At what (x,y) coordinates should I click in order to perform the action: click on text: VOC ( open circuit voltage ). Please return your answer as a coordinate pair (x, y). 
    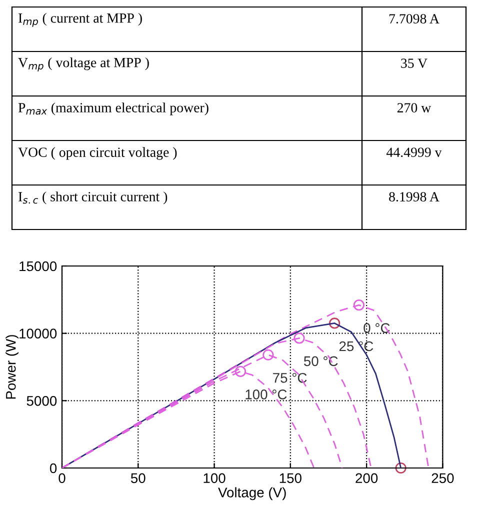
    Looking at the image, I should click on (97, 153).